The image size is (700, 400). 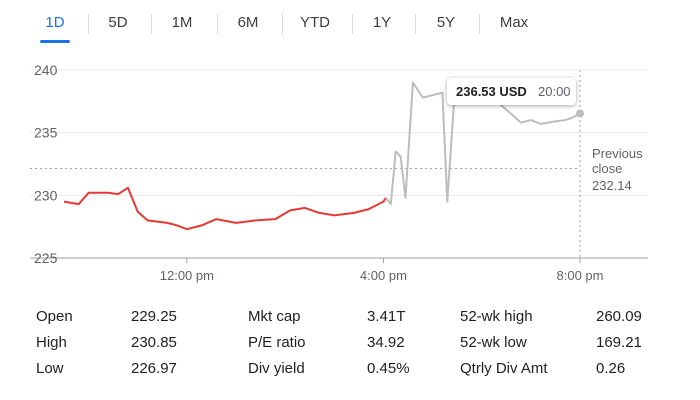 I want to click on range-tabs: 1D 5D 1M 6M YTD 1Y 5Y Max, so click(x=350, y=23).